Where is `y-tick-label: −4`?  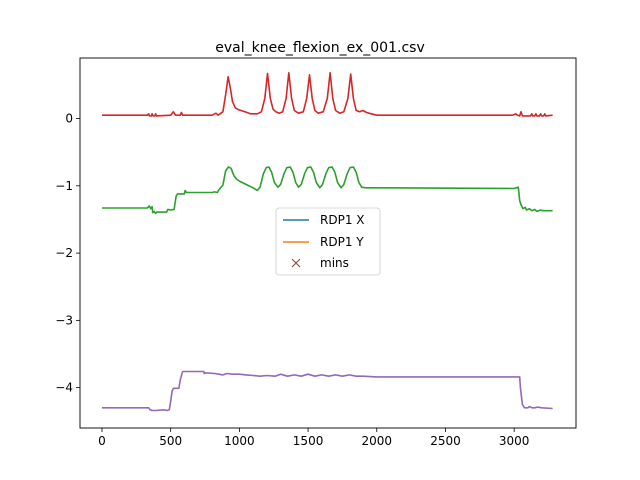 y-tick-label: −4 is located at coordinates (64, 388).